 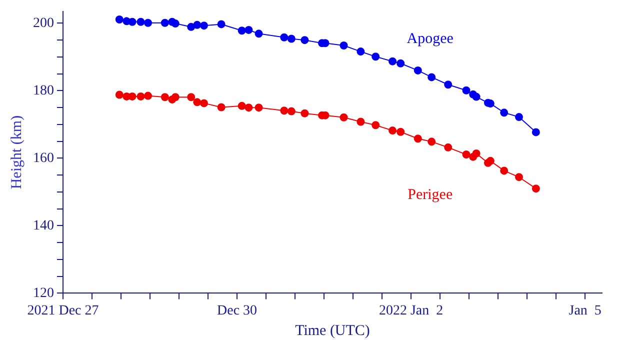 I want to click on text: Perigee, so click(x=430, y=194).